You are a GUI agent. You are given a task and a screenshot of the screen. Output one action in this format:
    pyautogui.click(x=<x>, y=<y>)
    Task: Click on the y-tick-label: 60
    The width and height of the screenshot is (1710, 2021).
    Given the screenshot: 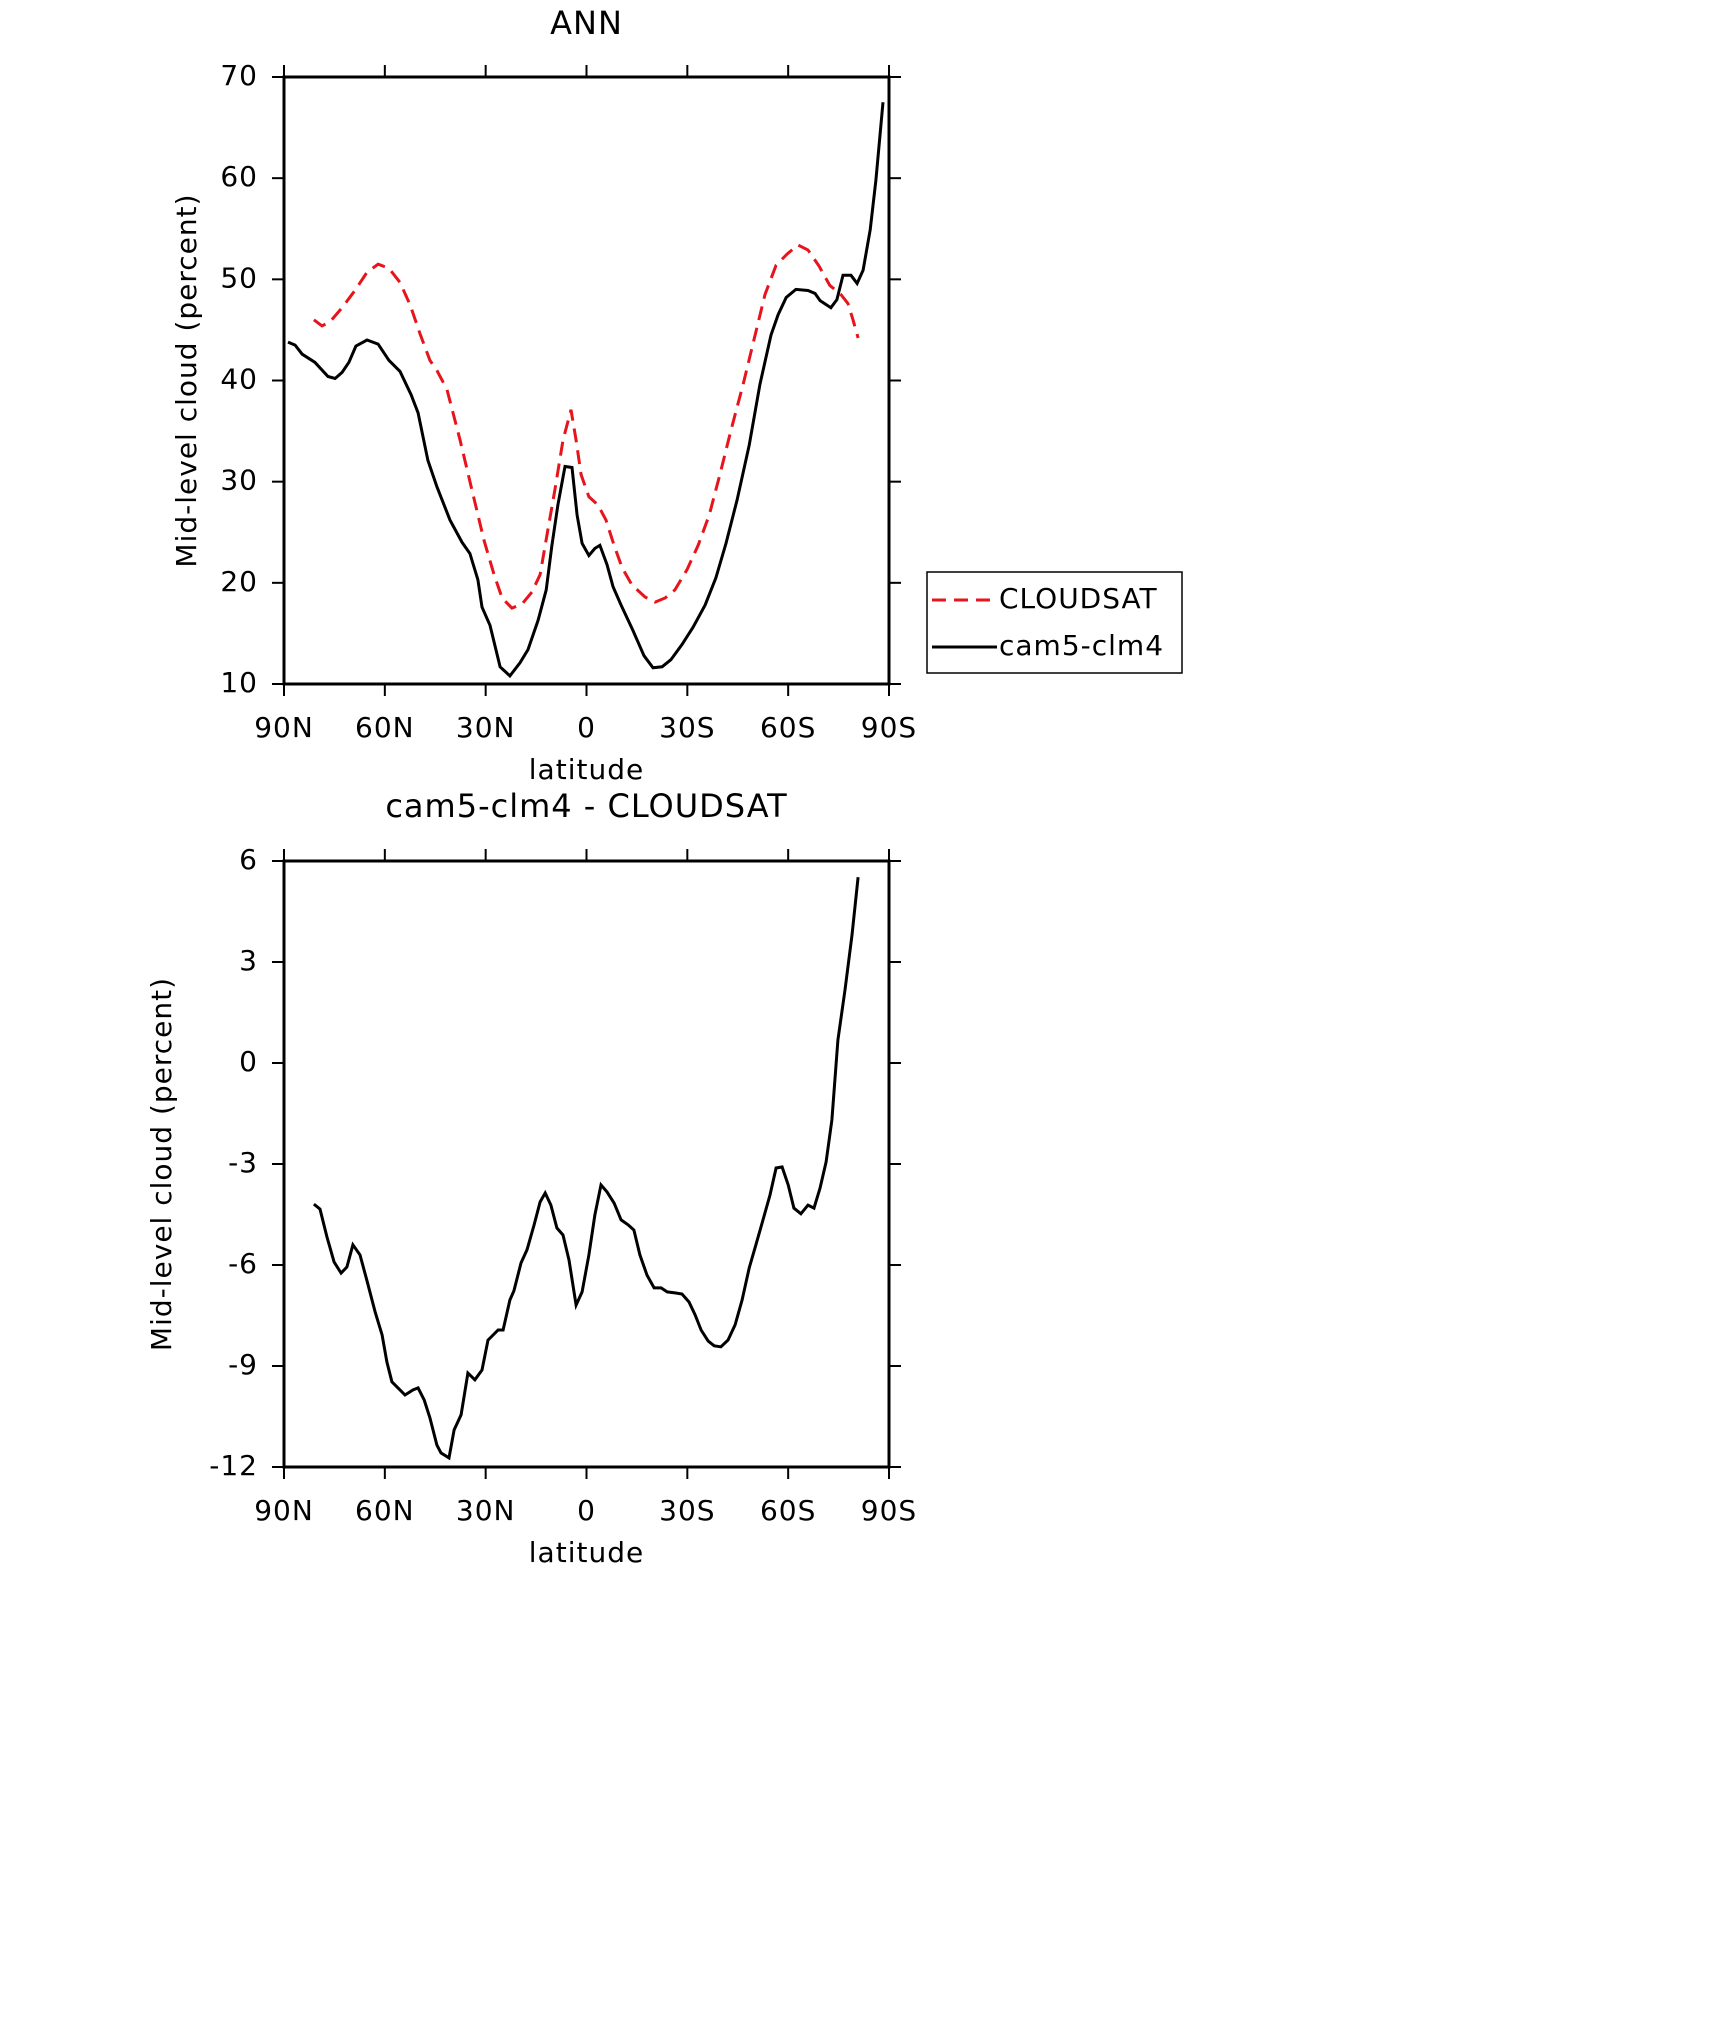 What is the action you would take?
    pyautogui.click(x=239, y=176)
    